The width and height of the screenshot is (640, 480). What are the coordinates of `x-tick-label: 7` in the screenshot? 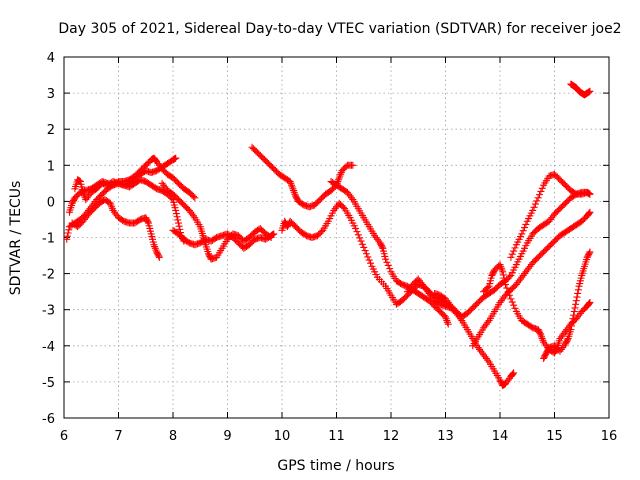 It's located at (118, 436).